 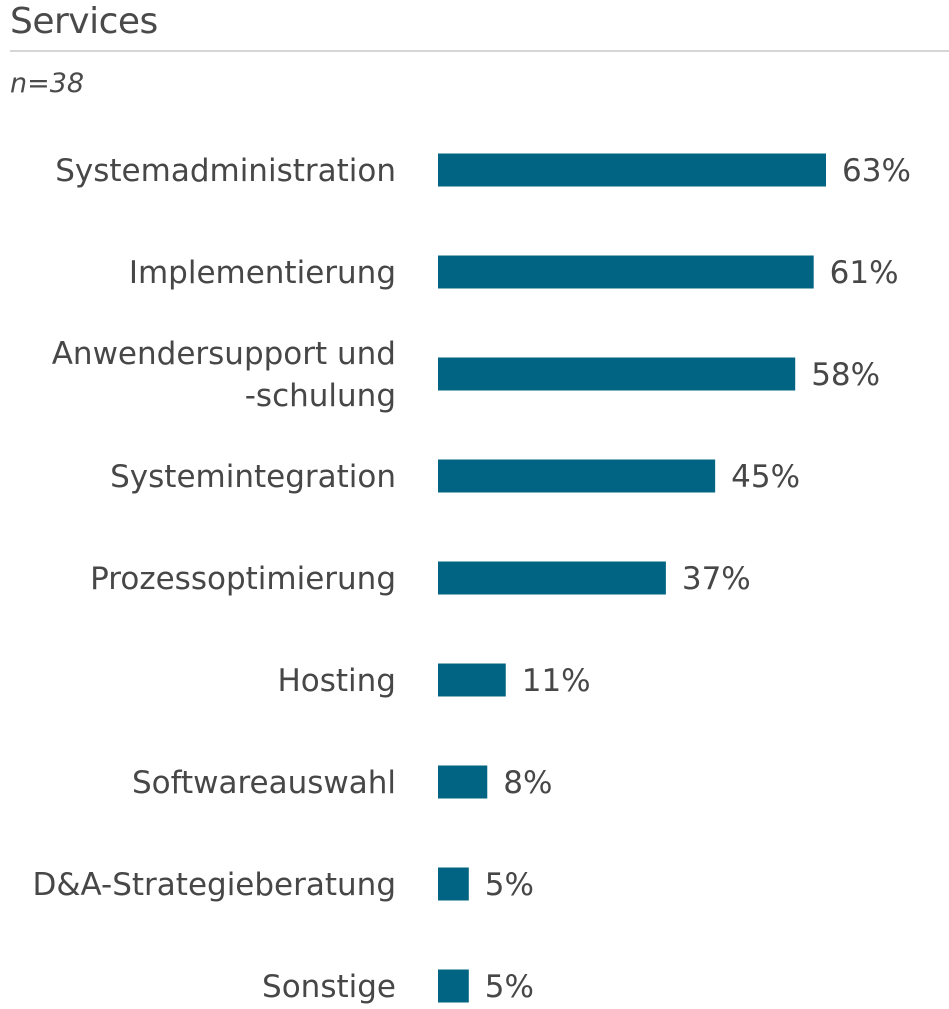 What do you see at coordinates (765, 477) in the screenshot?
I see `data-label: 45%` at bounding box center [765, 477].